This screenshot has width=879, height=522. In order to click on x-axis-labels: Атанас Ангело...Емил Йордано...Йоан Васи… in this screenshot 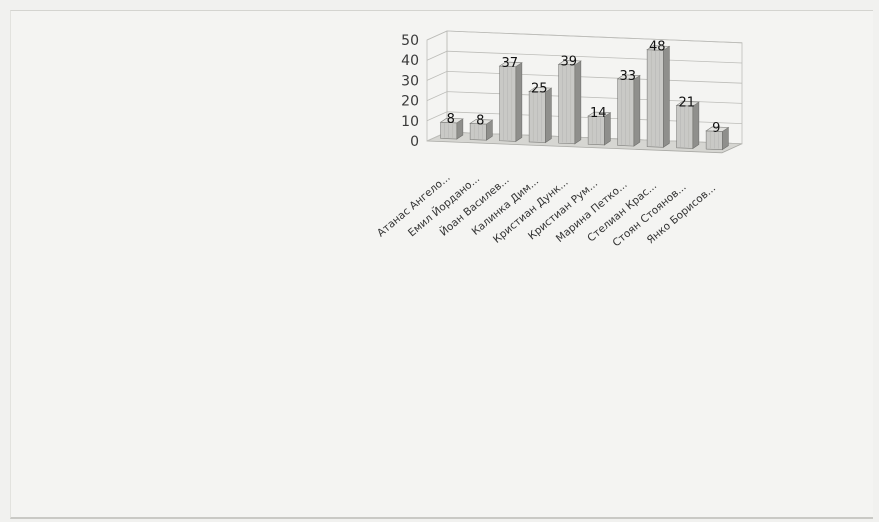, I will do `click(546, 211)`.